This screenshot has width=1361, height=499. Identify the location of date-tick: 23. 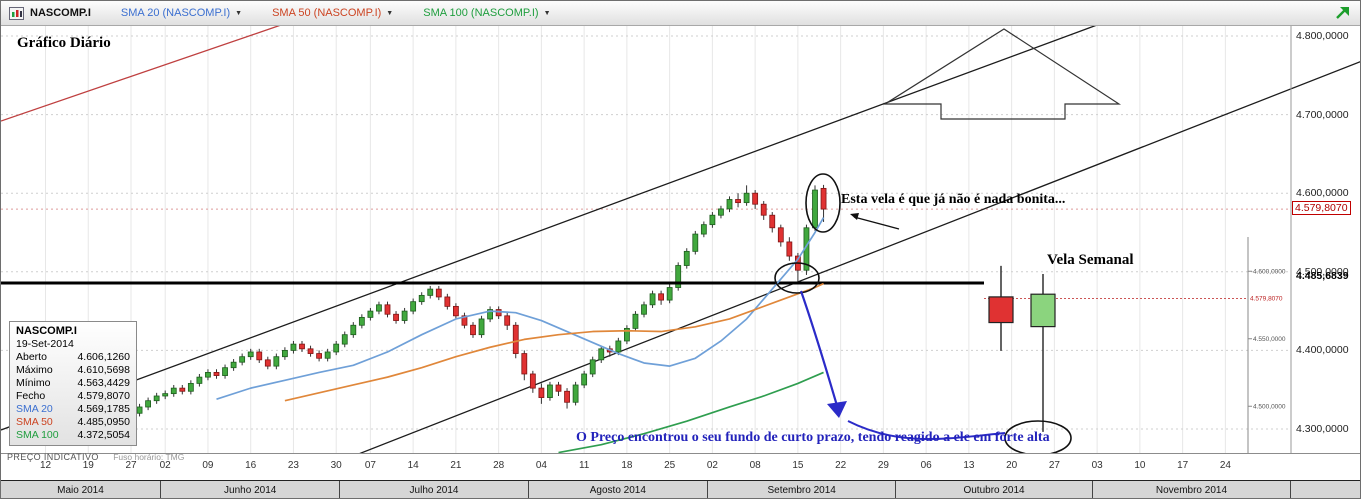
(293, 465).